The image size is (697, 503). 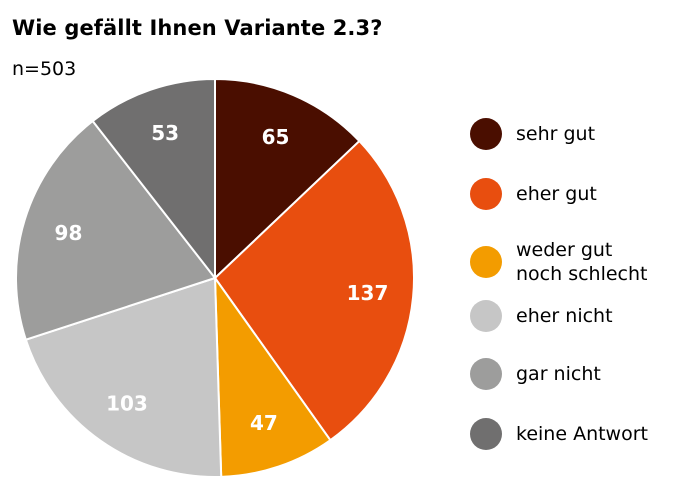 I want to click on legend-item-2: weder gut noch schlecht, so click(x=559, y=262).